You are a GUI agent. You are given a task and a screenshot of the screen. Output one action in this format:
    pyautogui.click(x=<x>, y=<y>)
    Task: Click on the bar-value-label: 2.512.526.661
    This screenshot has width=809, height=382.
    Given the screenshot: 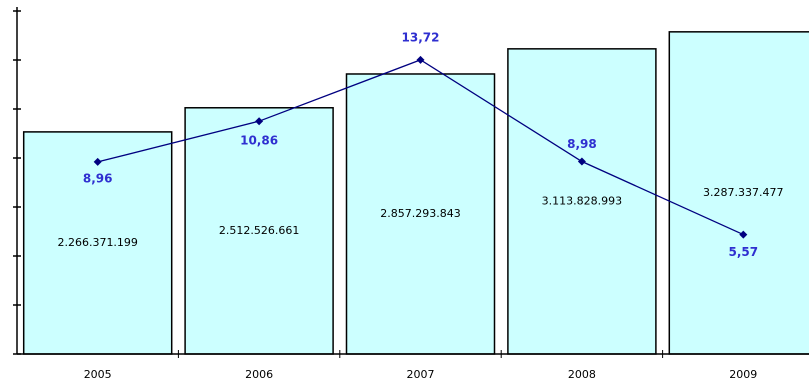 What is the action you would take?
    pyautogui.click(x=259, y=230)
    